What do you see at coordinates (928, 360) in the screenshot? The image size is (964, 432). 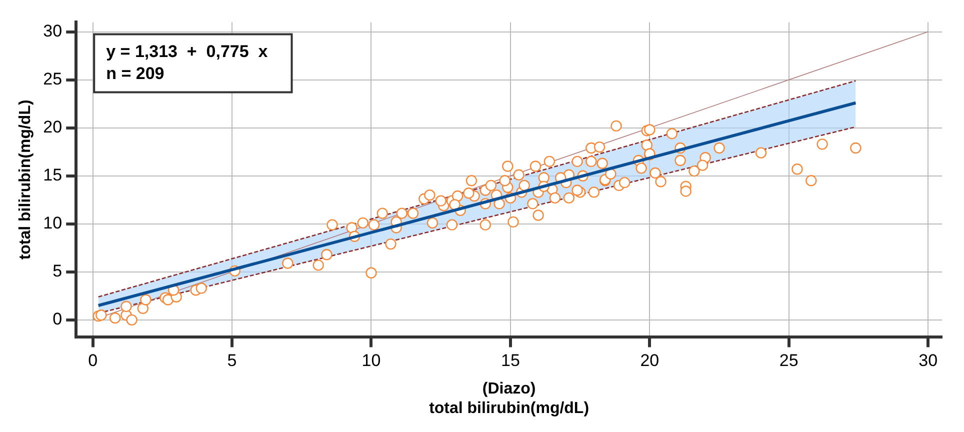 I see `x-tick-label: 30` at bounding box center [928, 360].